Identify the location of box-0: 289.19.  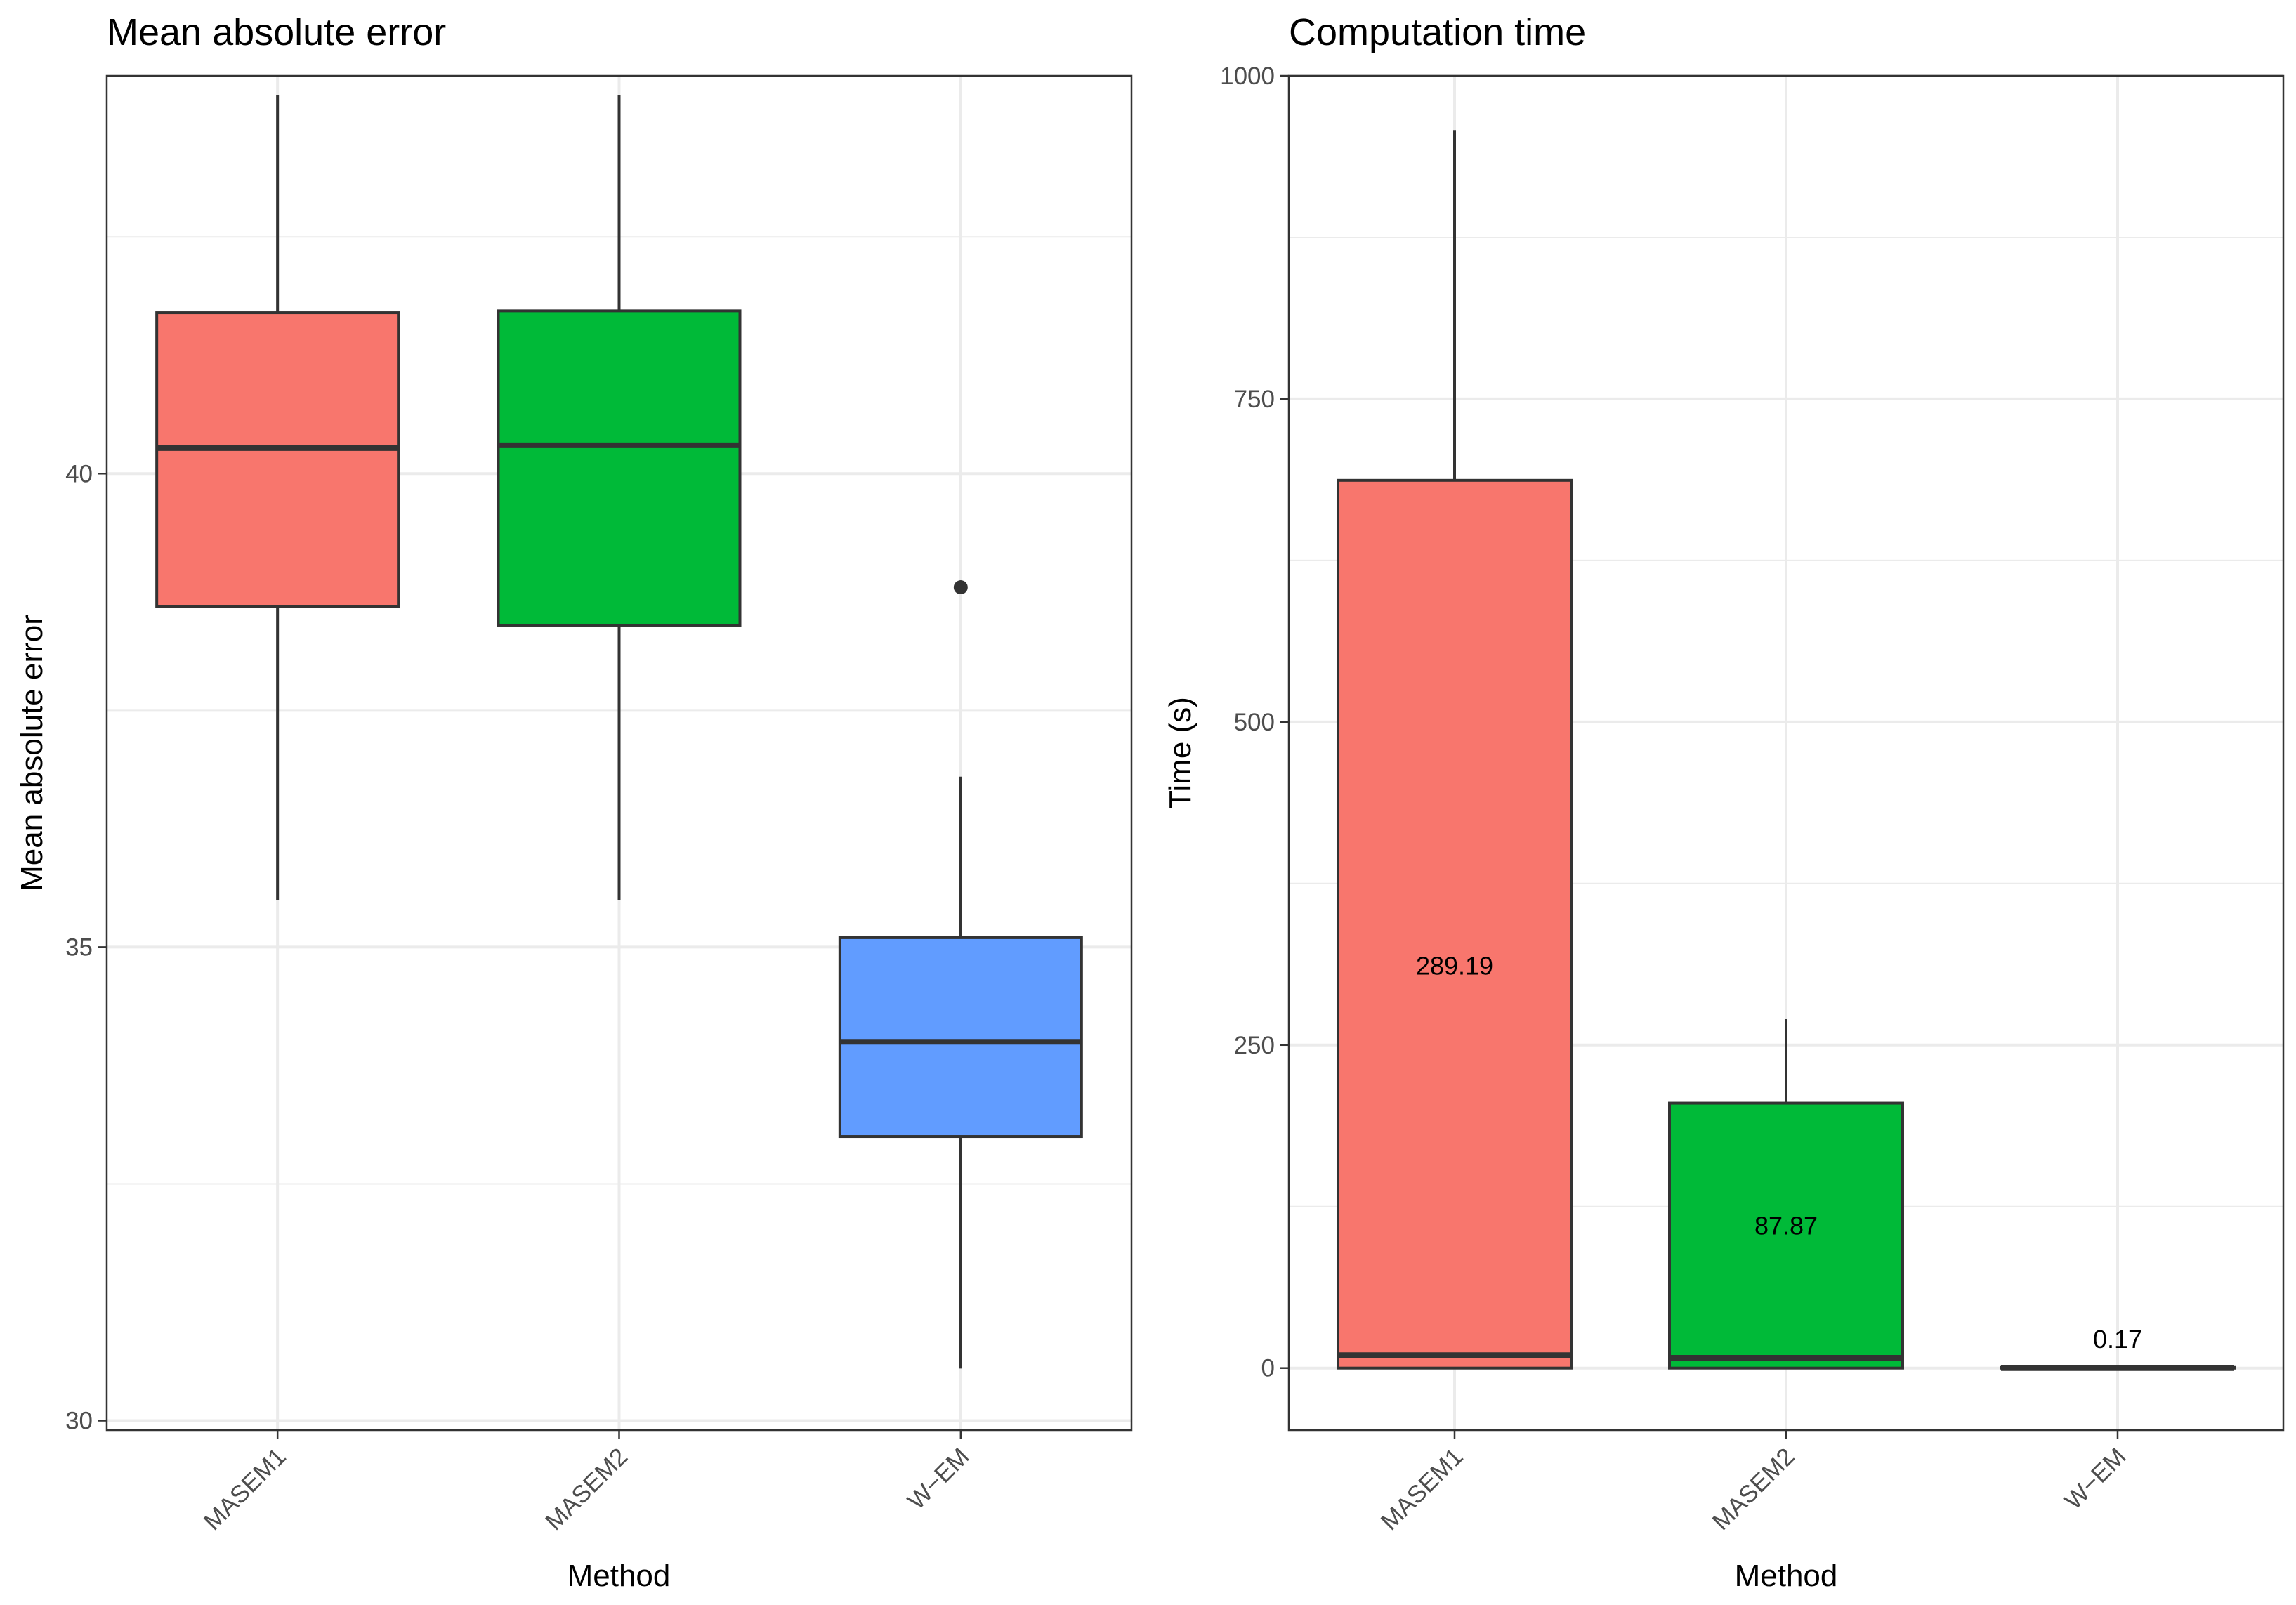
(1455, 750).